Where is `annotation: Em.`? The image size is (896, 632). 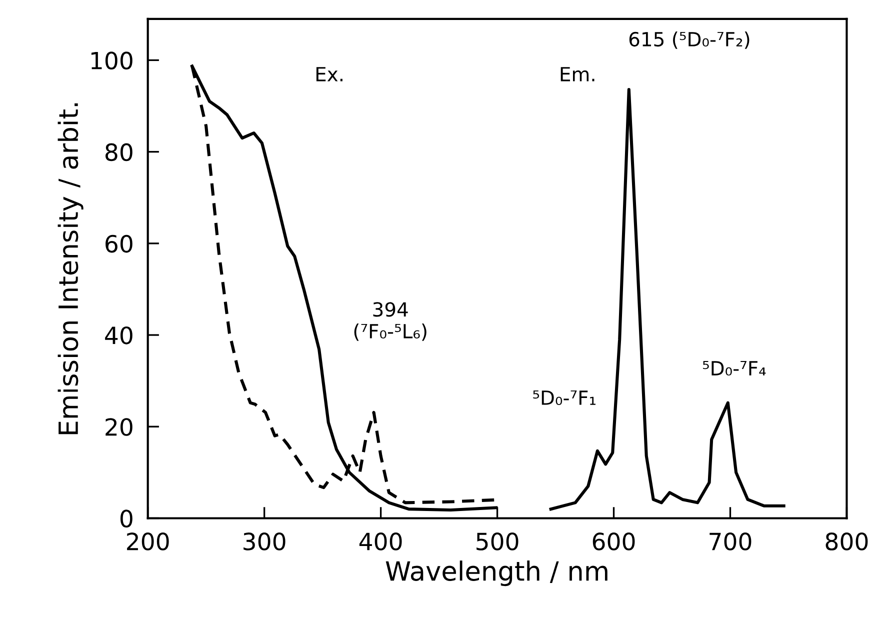 annotation: Em. is located at coordinates (577, 74).